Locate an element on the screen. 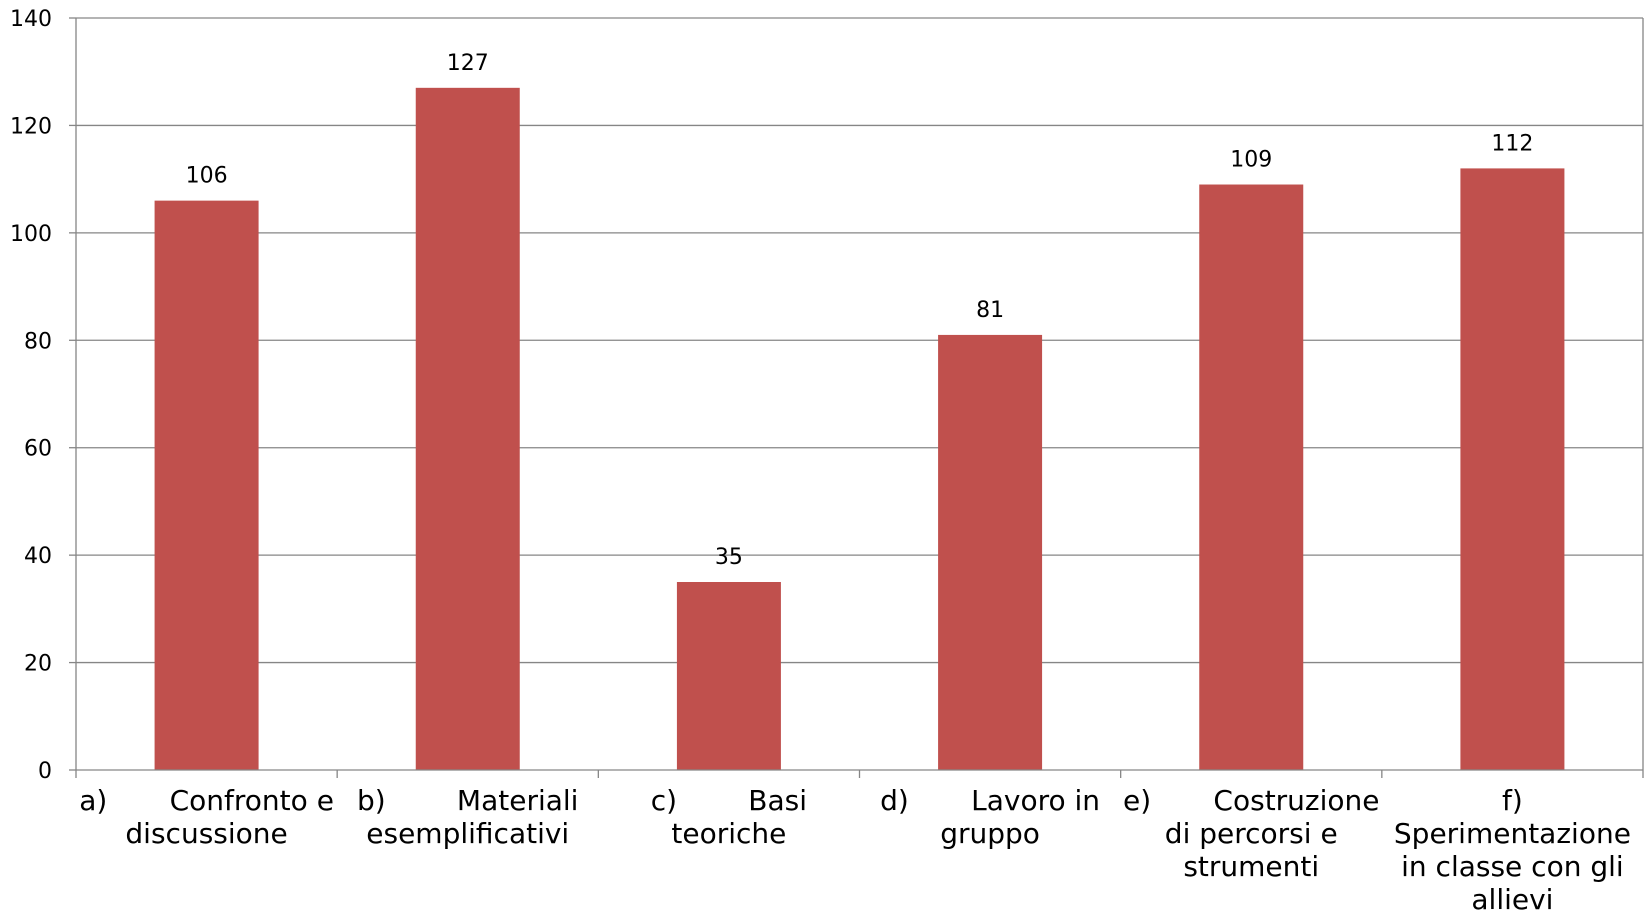  category-label-line: gruppo is located at coordinates (990, 833).